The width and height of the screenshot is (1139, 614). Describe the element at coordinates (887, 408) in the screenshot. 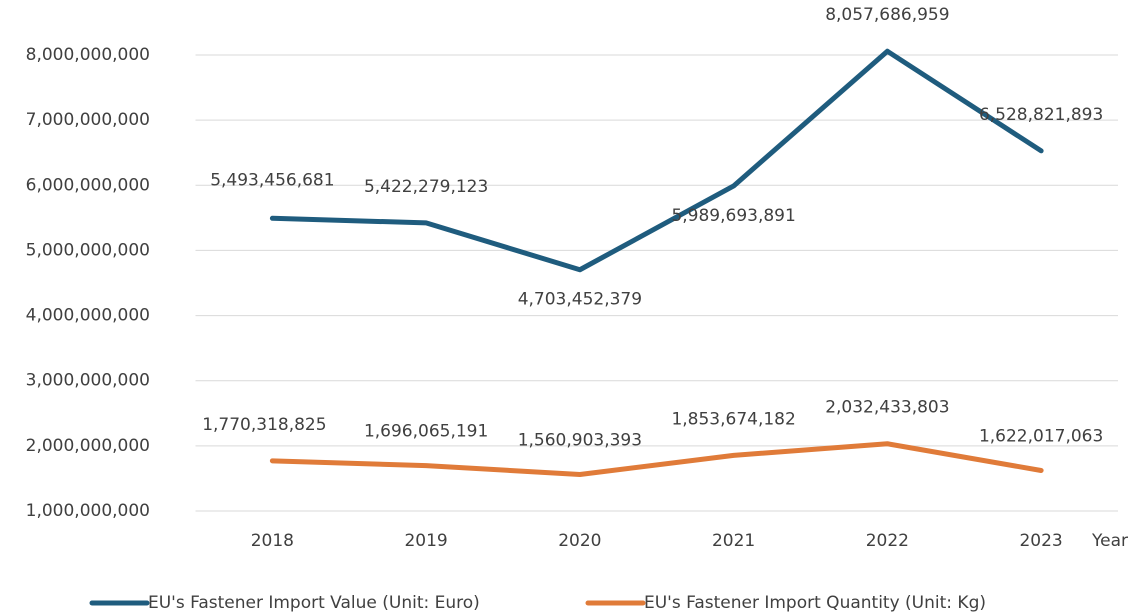

I see `data-label: 2,032,433,803` at that location.